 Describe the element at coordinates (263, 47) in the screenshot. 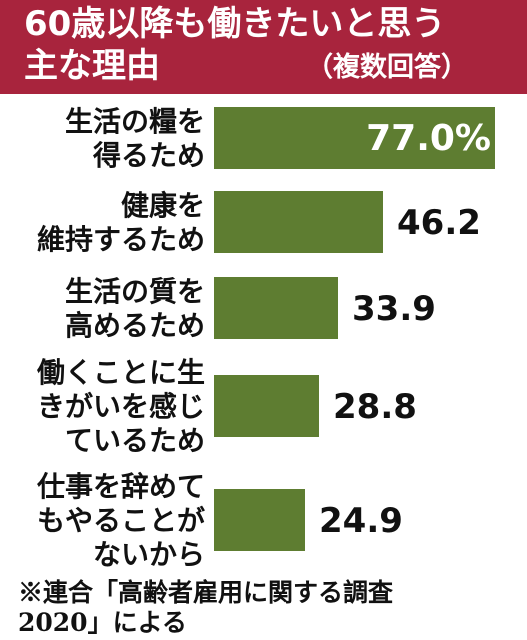

I see `chart-header: 60歳以降も働きたいと思う 主な理由 （複数回答）` at that location.